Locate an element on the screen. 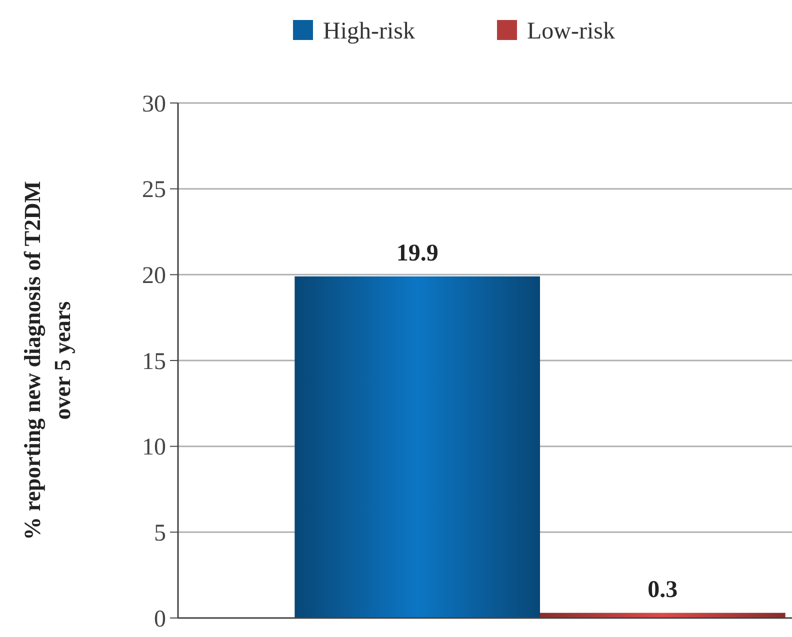  y-tick-label: 20 is located at coordinates (154, 276).